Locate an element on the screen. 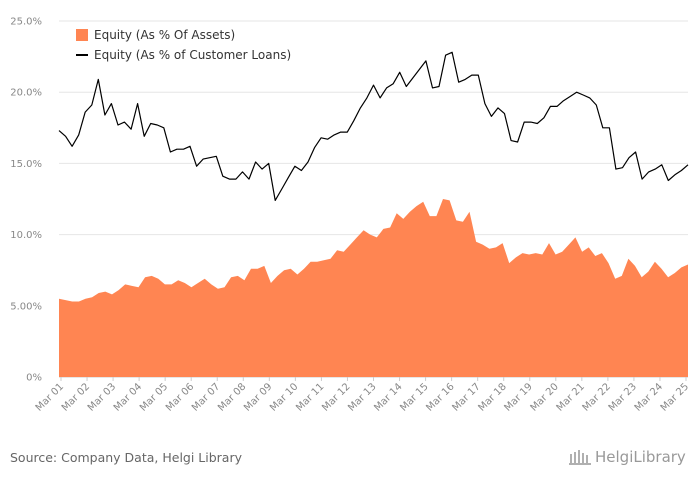 The height and width of the screenshot is (483, 700). y-tick-label: 10.0% is located at coordinates (26, 235).